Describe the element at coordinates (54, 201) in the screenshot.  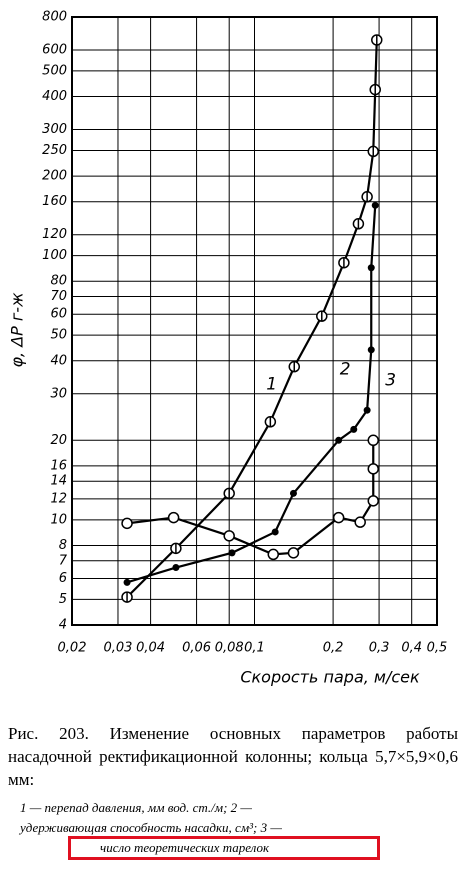
I see `y-tick-label: 160` at that location.